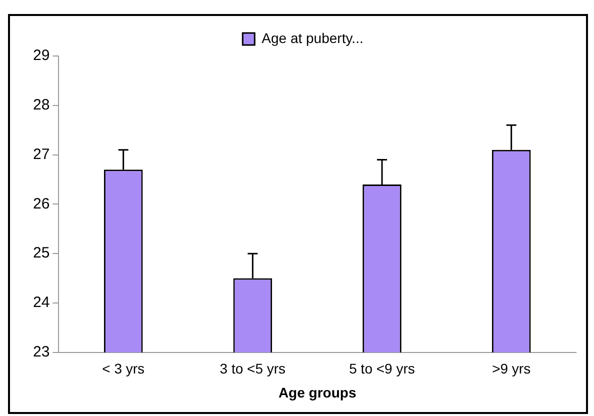 The image size is (594, 416). I want to click on y-tick-label: 26, so click(41, 203).